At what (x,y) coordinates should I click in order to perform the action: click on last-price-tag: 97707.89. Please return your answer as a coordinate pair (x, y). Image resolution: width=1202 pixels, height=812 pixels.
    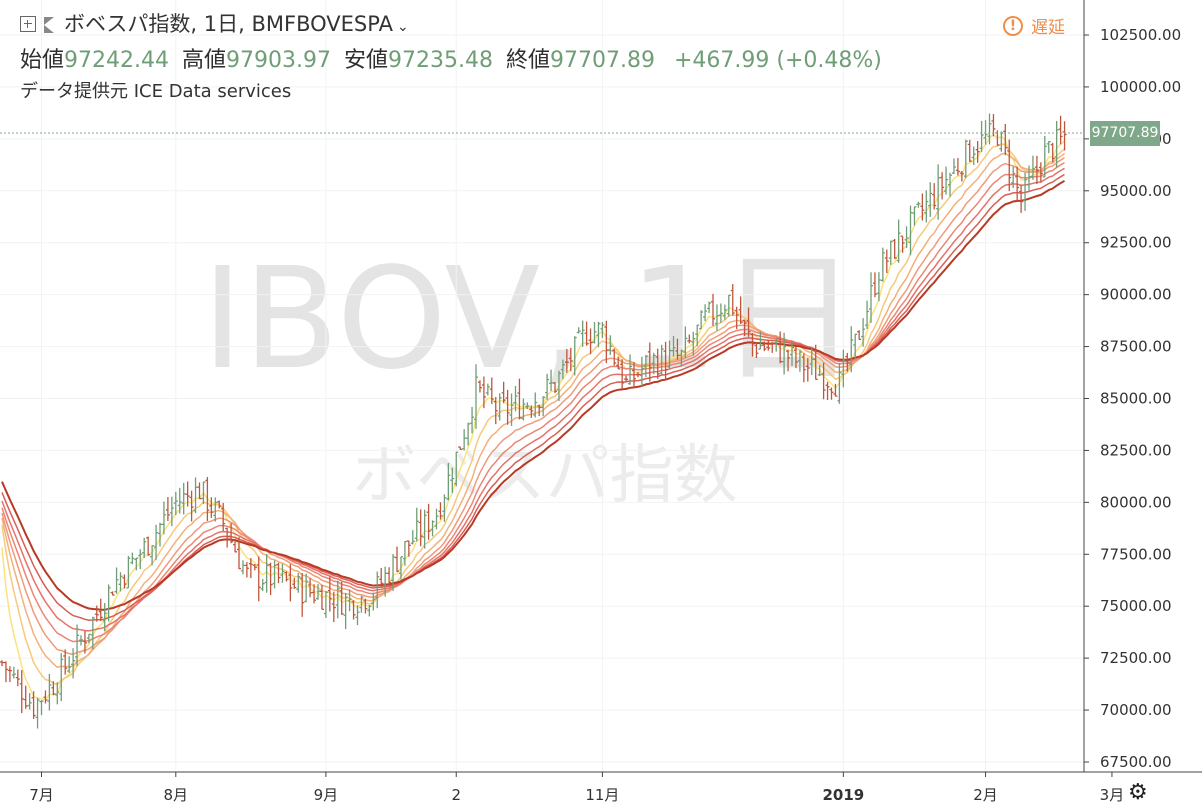
    Looking at the image, I should click on (1125, 133).